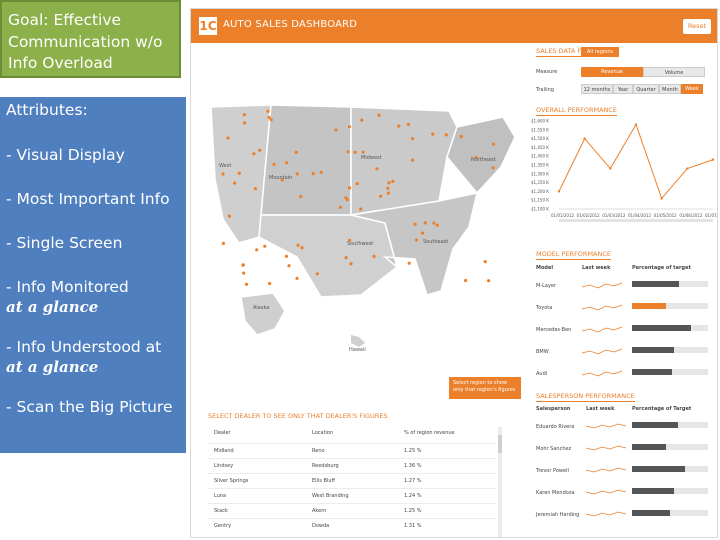 This screenshot has height=540, width=720. What do you see at coordinates (623, 89) in the screenshot?
I see `trailing-option-year: Year` at bounding box center [623, 89].